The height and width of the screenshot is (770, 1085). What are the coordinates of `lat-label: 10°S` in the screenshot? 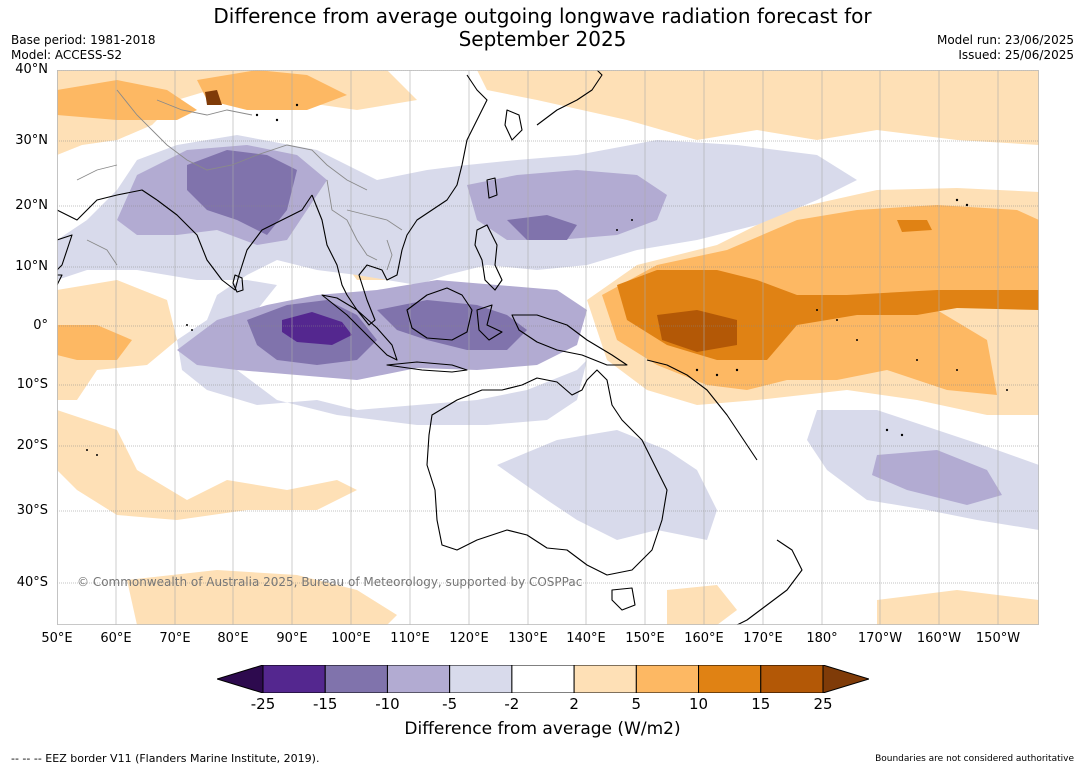 It's located at (32, 384).